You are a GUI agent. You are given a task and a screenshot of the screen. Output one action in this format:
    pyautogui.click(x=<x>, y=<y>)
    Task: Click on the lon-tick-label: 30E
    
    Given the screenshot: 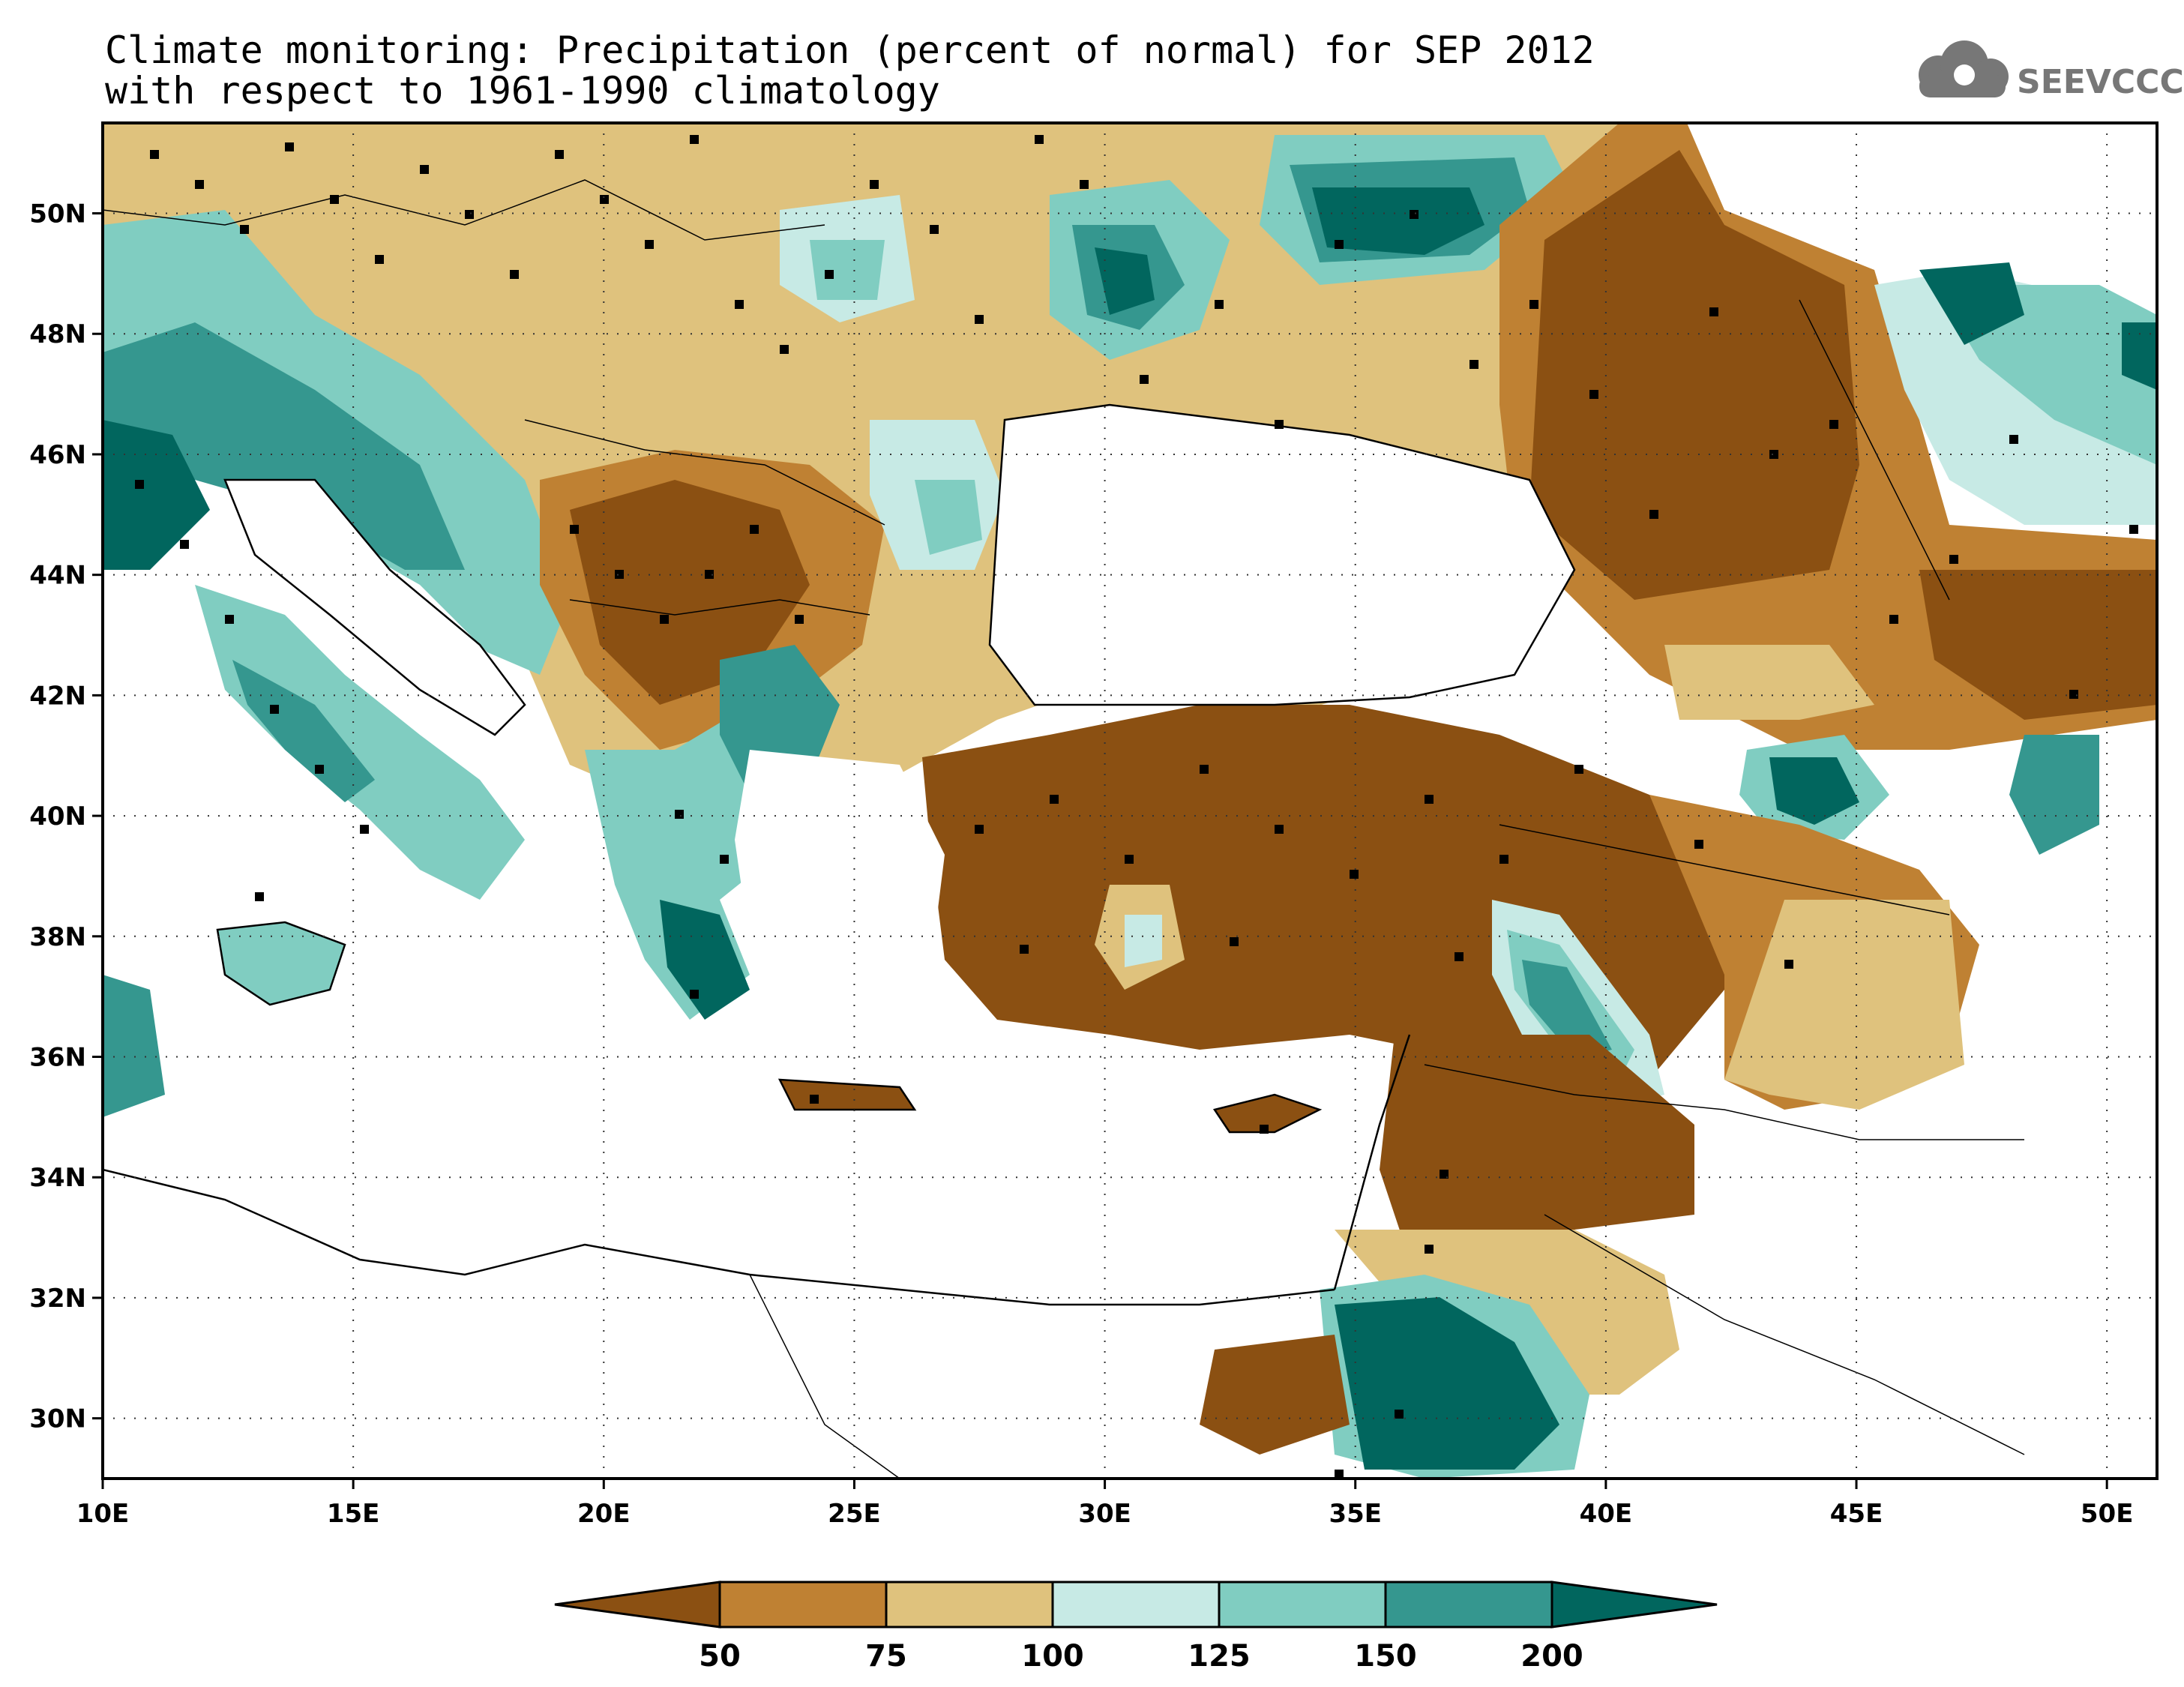 What is the action you would take?
    pyautogui.click(x=1104, y=1514)
    